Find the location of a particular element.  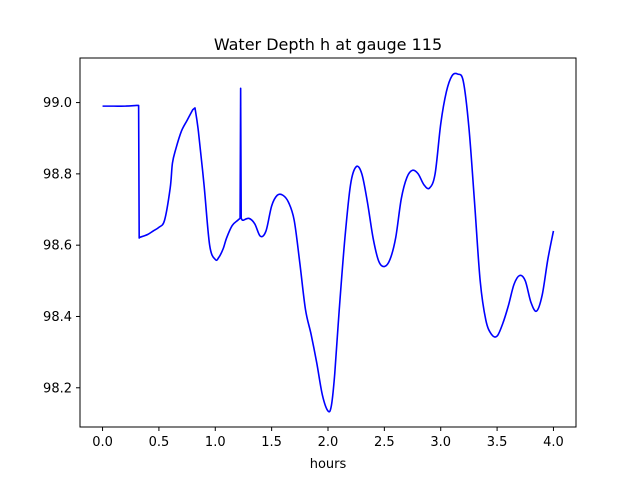

x-axis-label: hours is located at coordinates (328, 464).